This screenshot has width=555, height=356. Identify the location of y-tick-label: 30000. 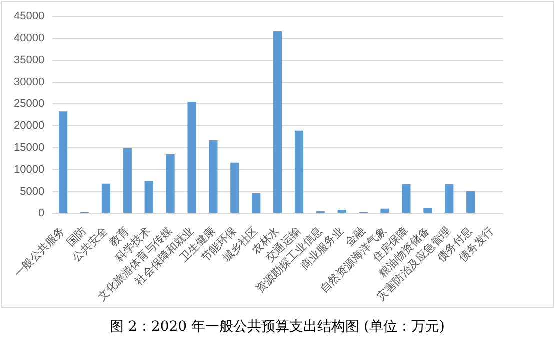
(29, 82).